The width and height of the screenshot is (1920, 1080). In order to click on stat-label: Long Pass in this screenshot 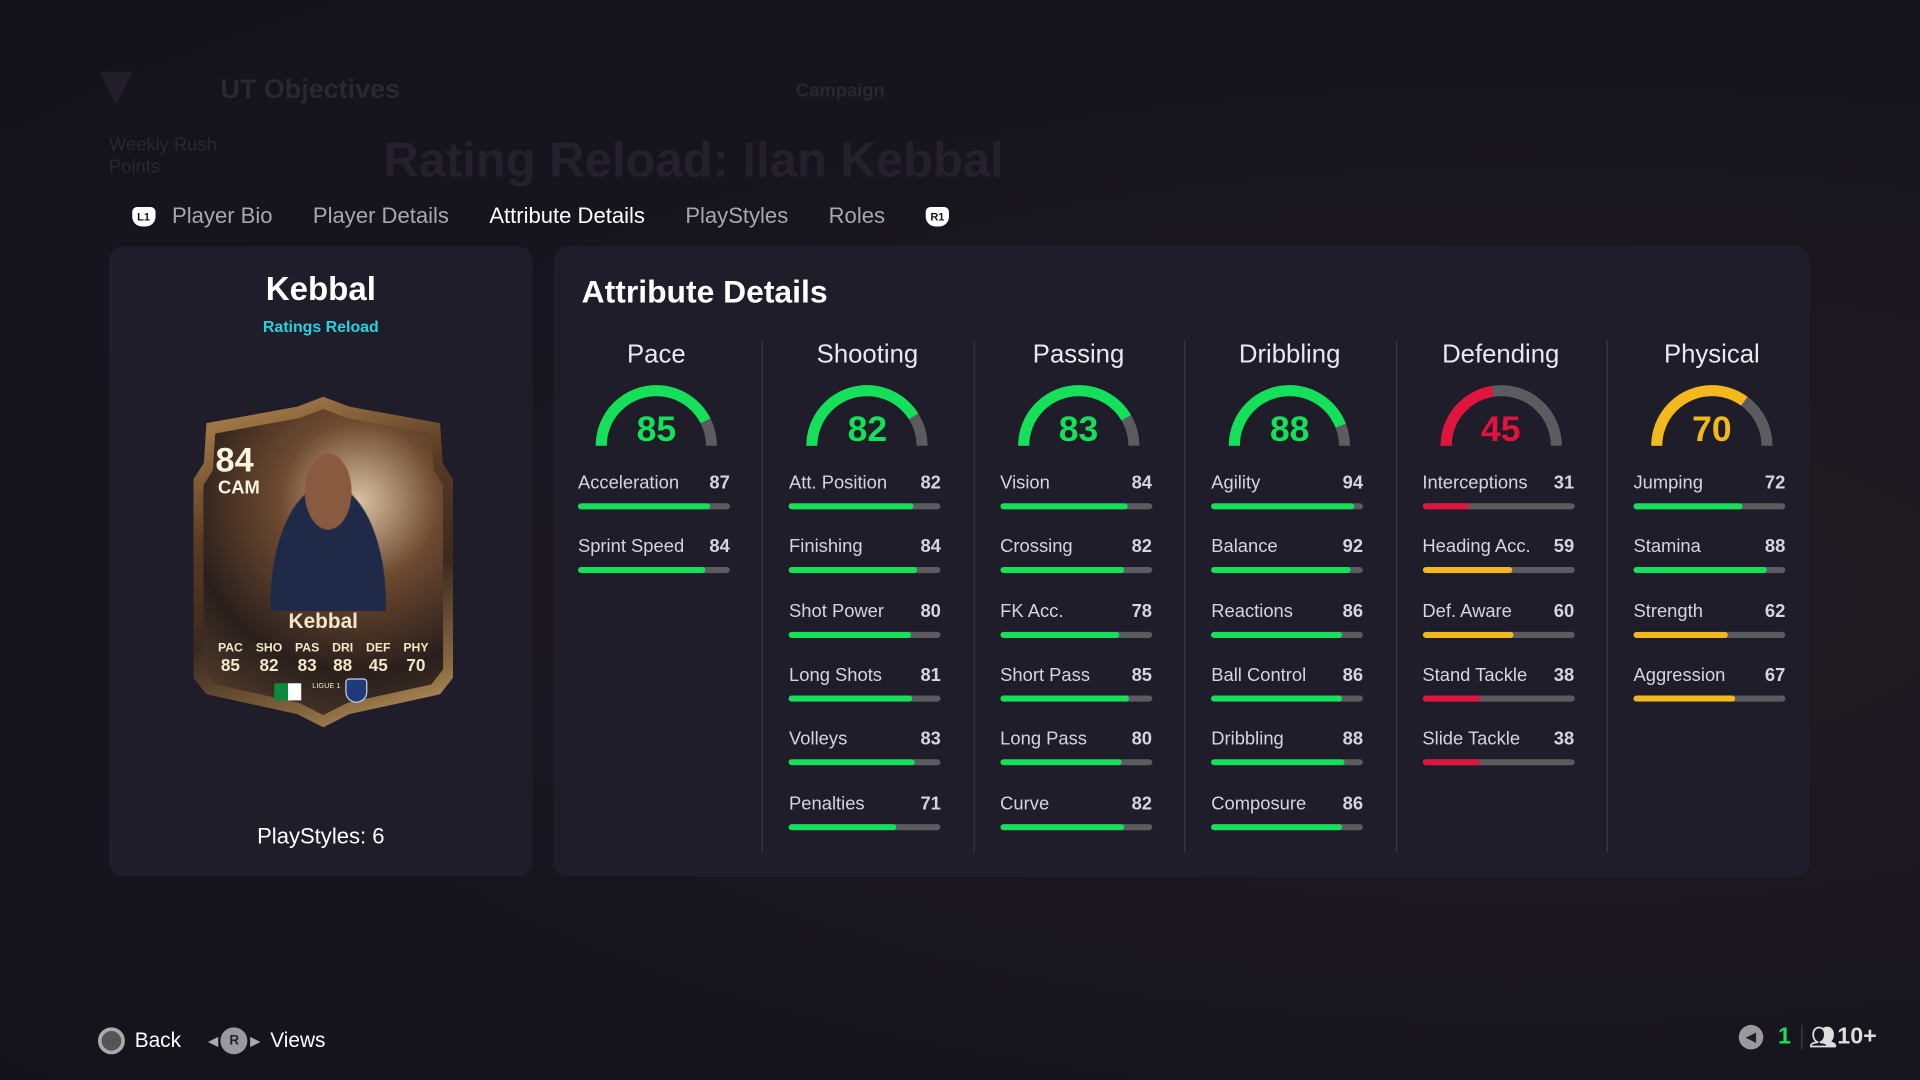, I will do `click(1043, 739)`.